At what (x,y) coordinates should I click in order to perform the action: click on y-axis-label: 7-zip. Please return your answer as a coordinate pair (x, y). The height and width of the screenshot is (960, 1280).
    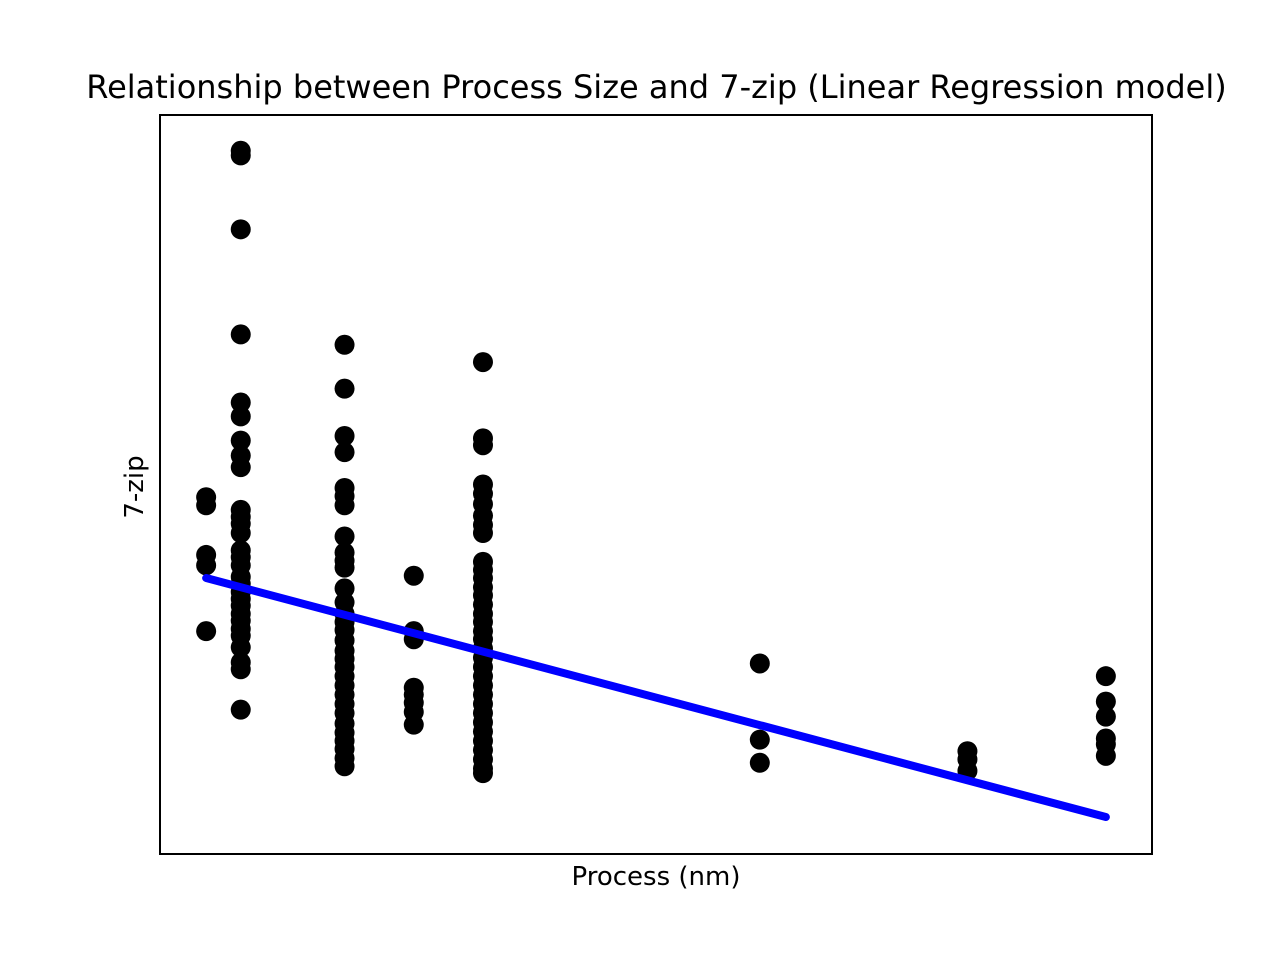
    Looking at the image, I should click on (135, 487).